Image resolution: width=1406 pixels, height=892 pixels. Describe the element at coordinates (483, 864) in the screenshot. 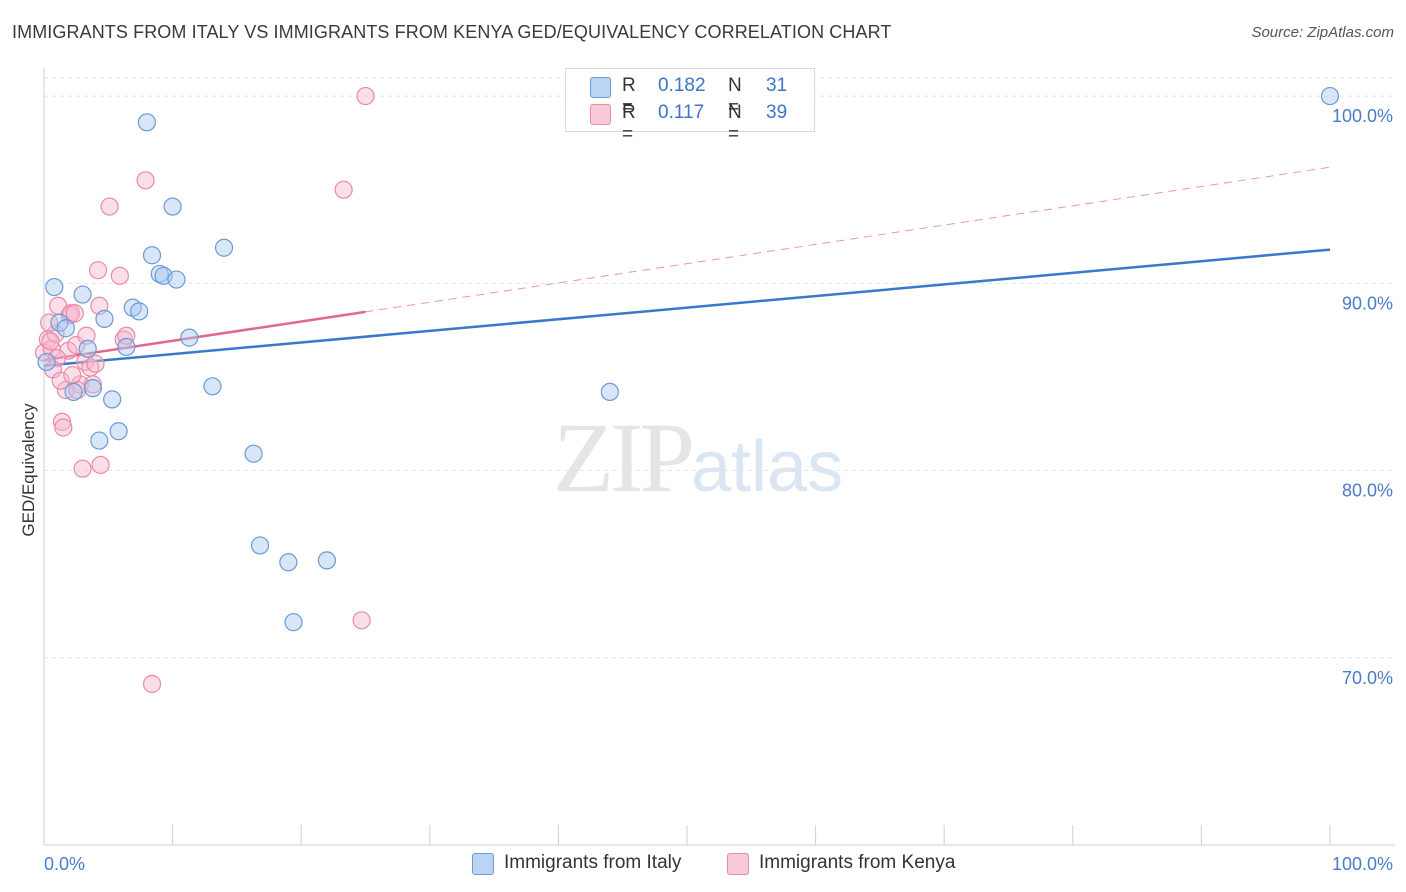

I see `italy-legend-swatch` at that location.